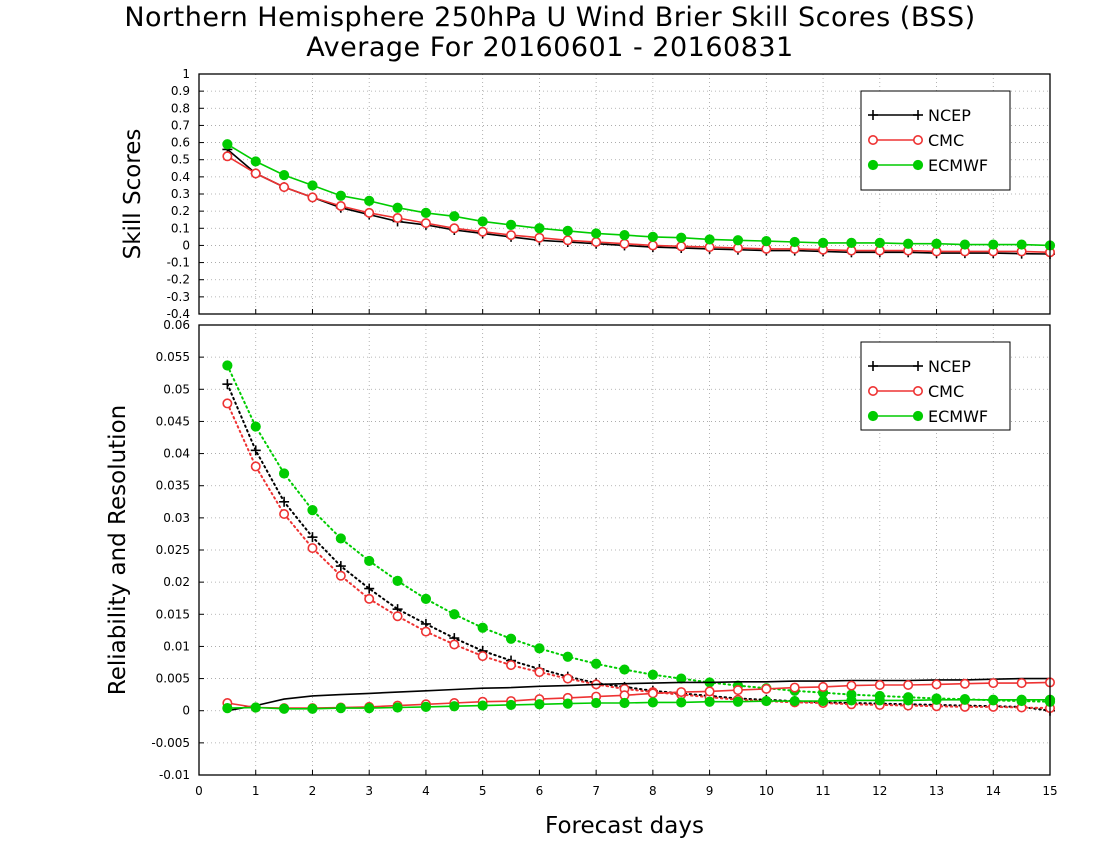  I want to click on y-tick-label: 0.02, so click(176, 582).